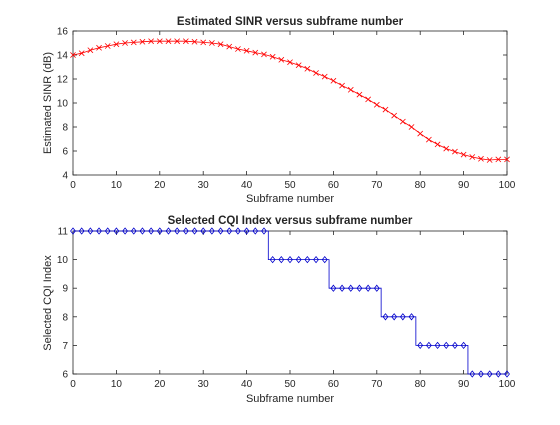 The image size is (560, 425). Describe the element at coordinates (377, 185) in the screenshot. I see `x-tick-label: 70` at that location.